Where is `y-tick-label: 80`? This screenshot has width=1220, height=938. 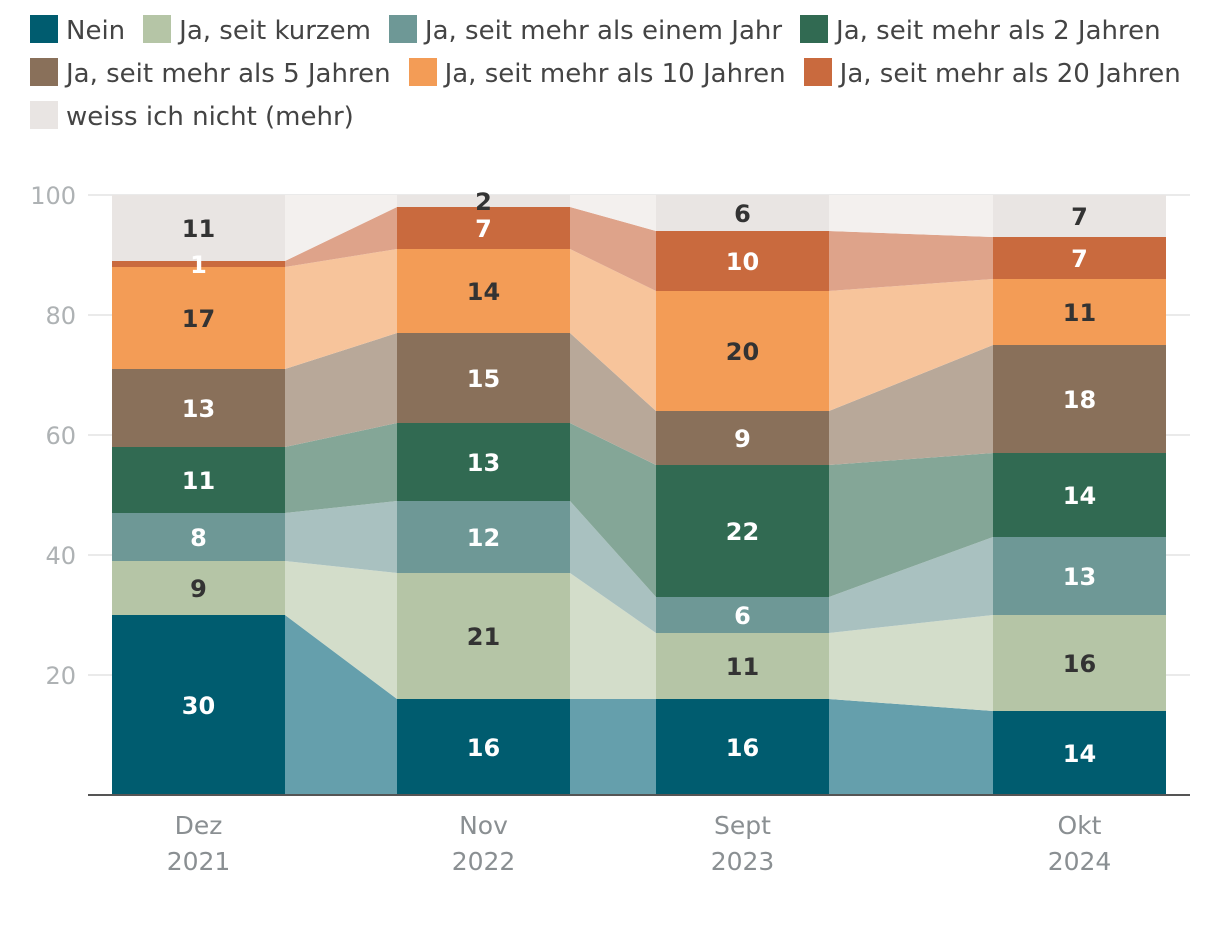 y-tick-label: 80 is located at coordinates (60, 316).